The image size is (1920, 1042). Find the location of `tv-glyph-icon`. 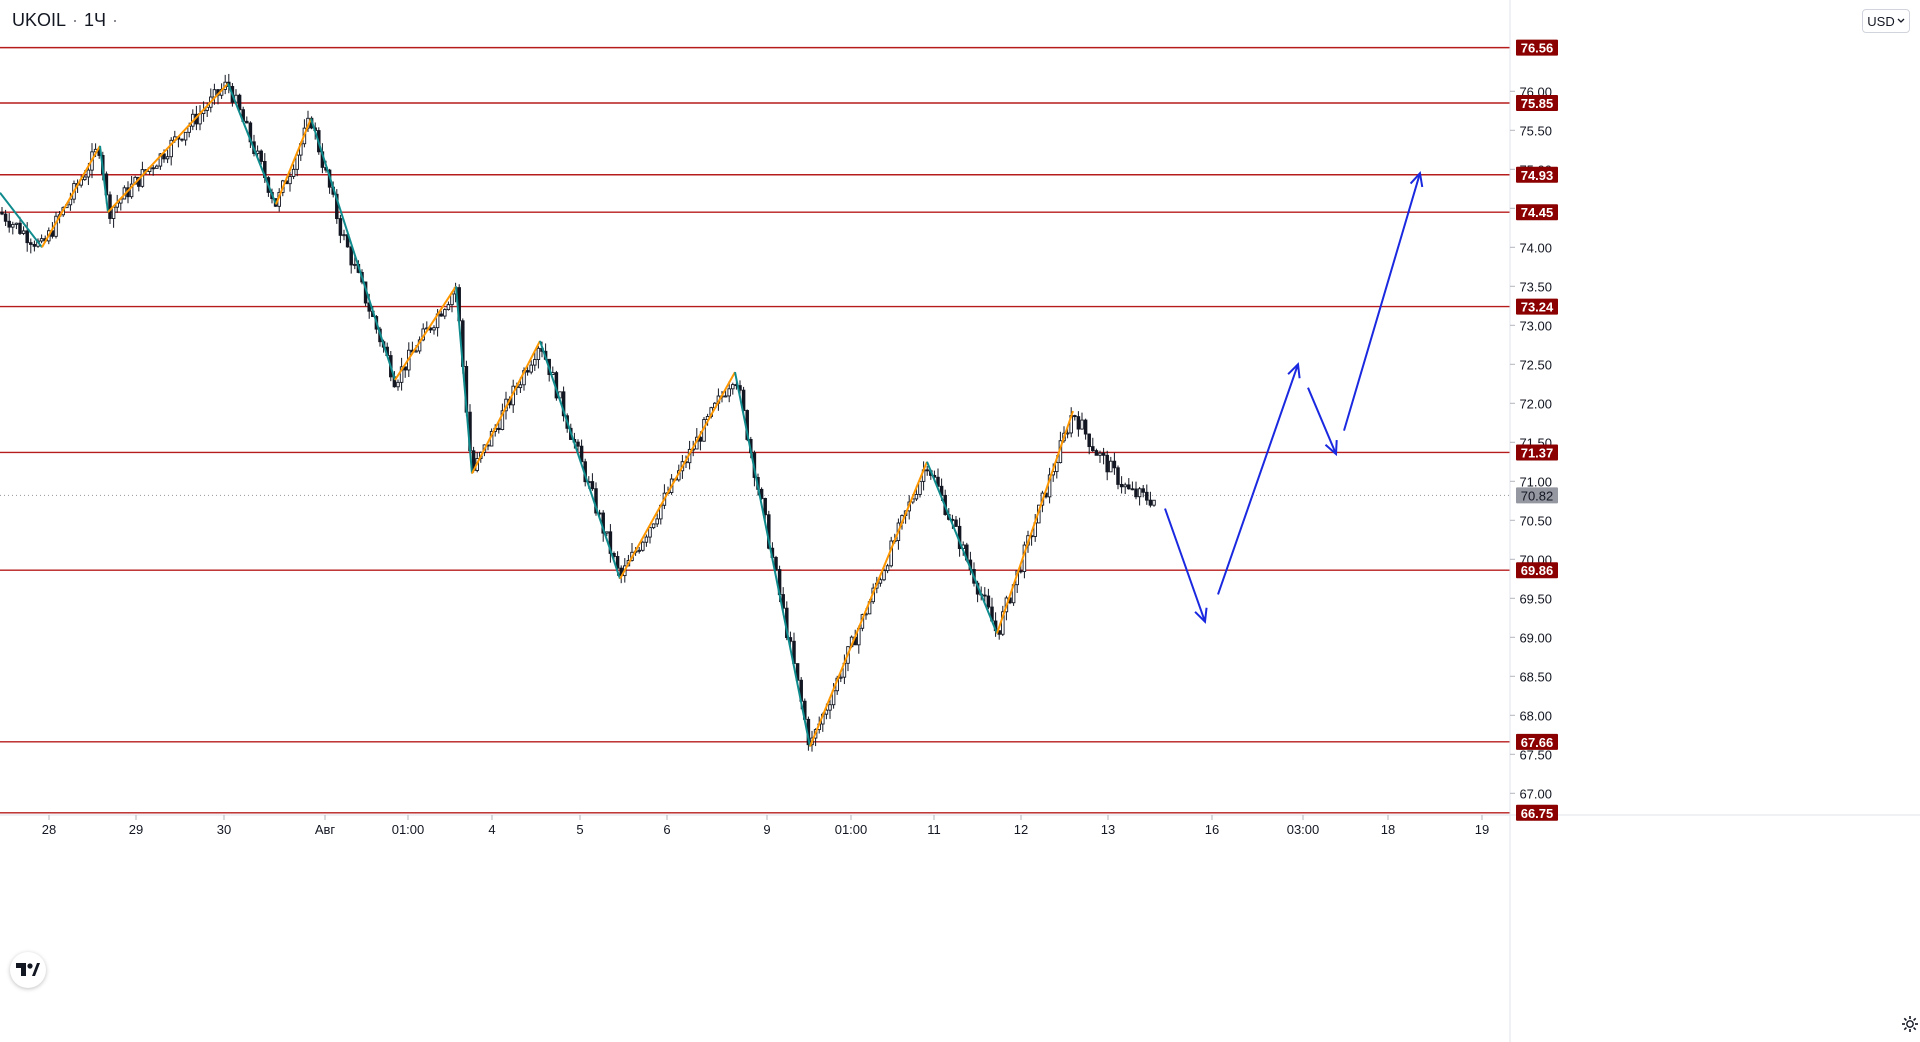

tv-glyph-icon is located at coordinates (28, 969).